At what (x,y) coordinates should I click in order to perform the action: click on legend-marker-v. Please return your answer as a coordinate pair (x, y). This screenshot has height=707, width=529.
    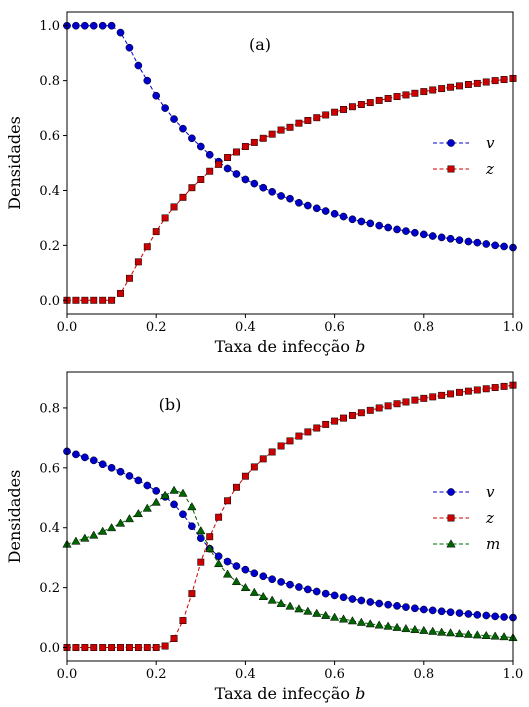
    Looking at the image, I should click on (451, 492).